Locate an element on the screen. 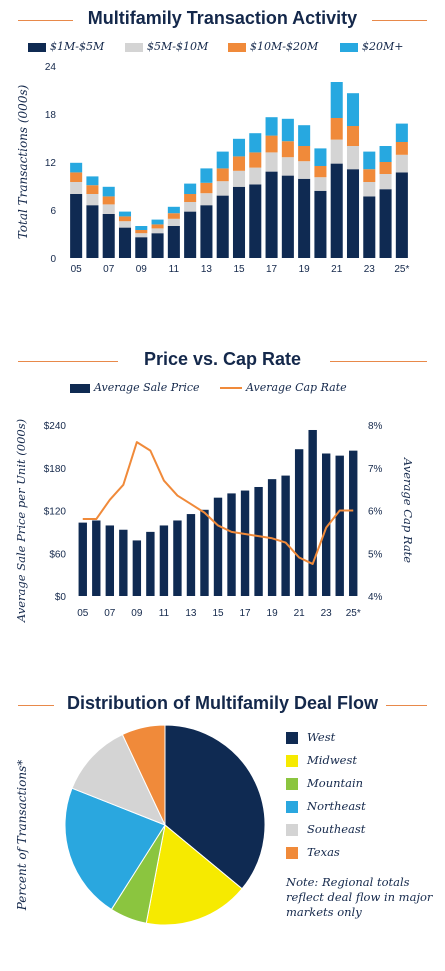  chart1-heading-rule-left is located at coordinates (45, 20).